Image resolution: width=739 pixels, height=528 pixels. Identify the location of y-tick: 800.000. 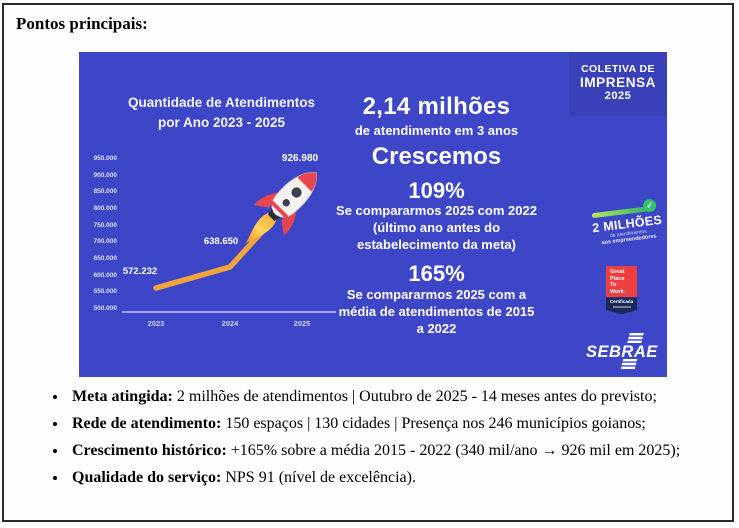
(106, 208).